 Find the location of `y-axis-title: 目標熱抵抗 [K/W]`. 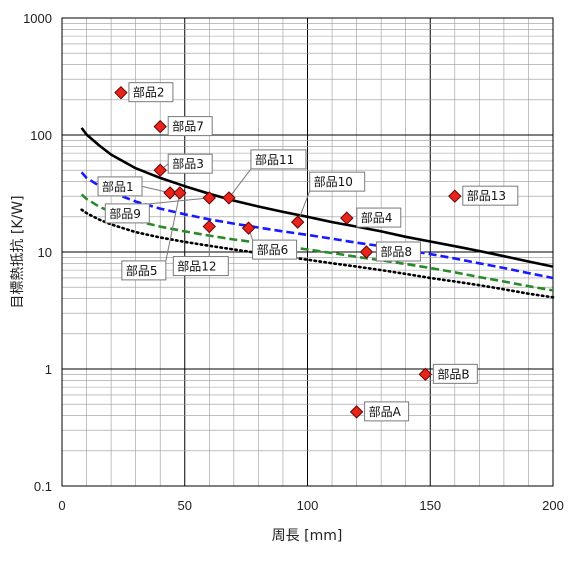

y-axis-title: 目標熱抵抗 [K/W] is located at coordinates (18, 251).